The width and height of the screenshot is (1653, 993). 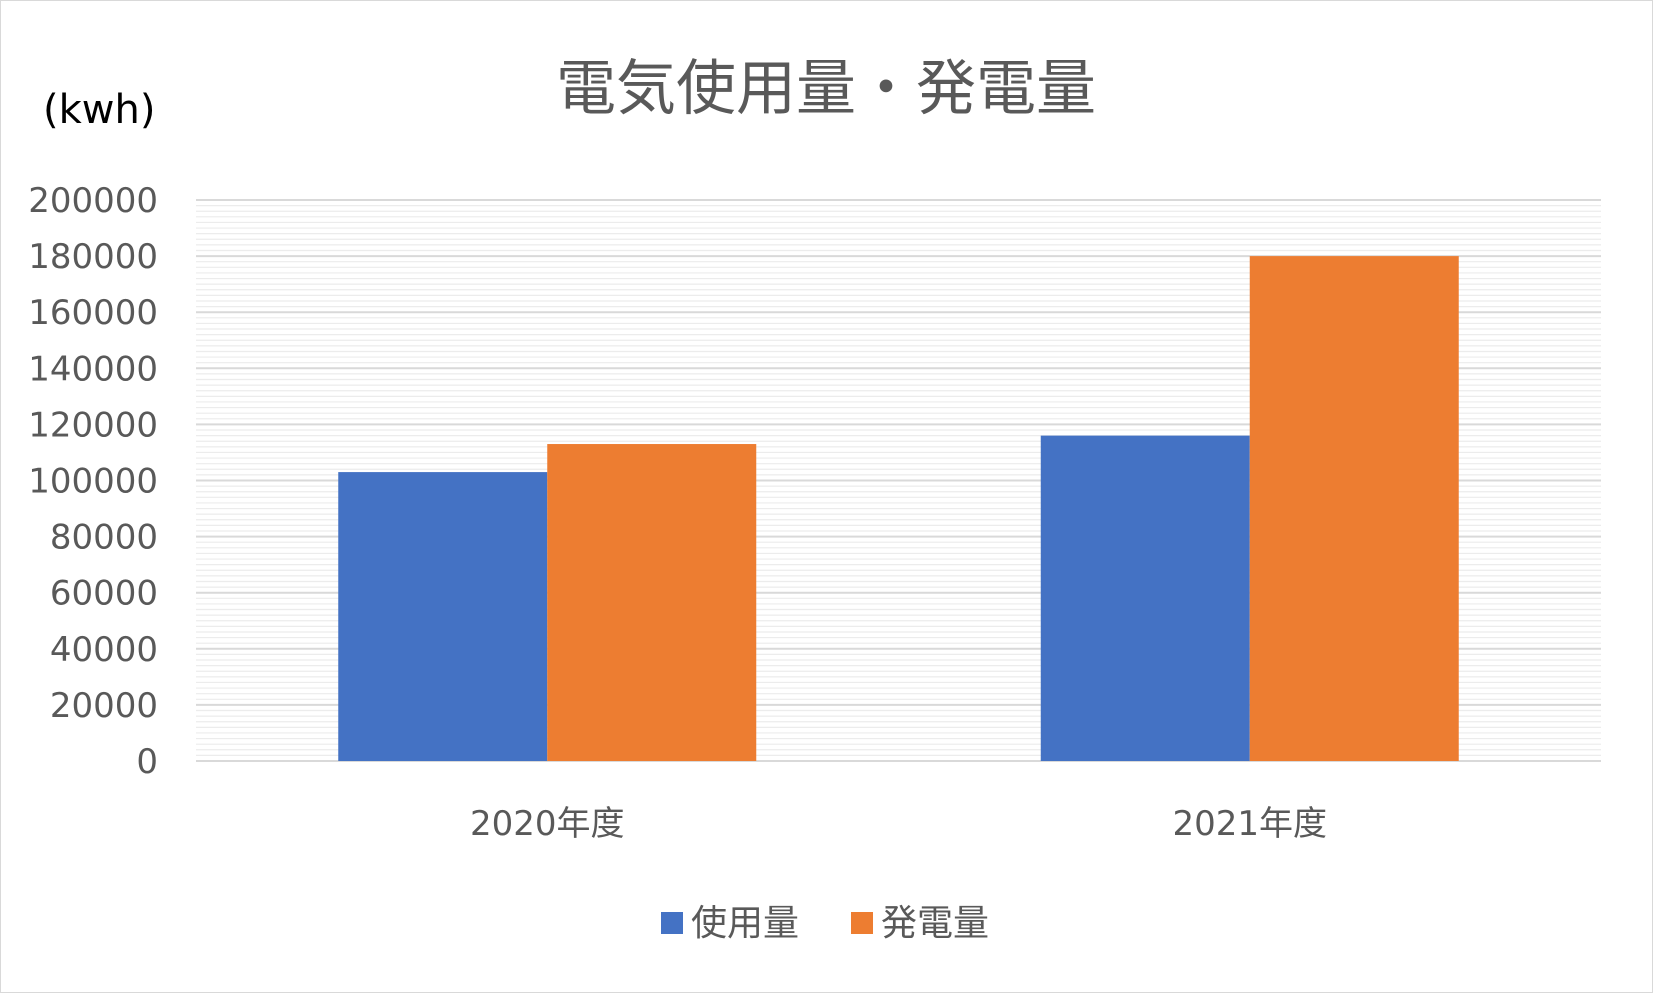 I want to click on x-category-label: 2020年度, so click(x=547, y=824).